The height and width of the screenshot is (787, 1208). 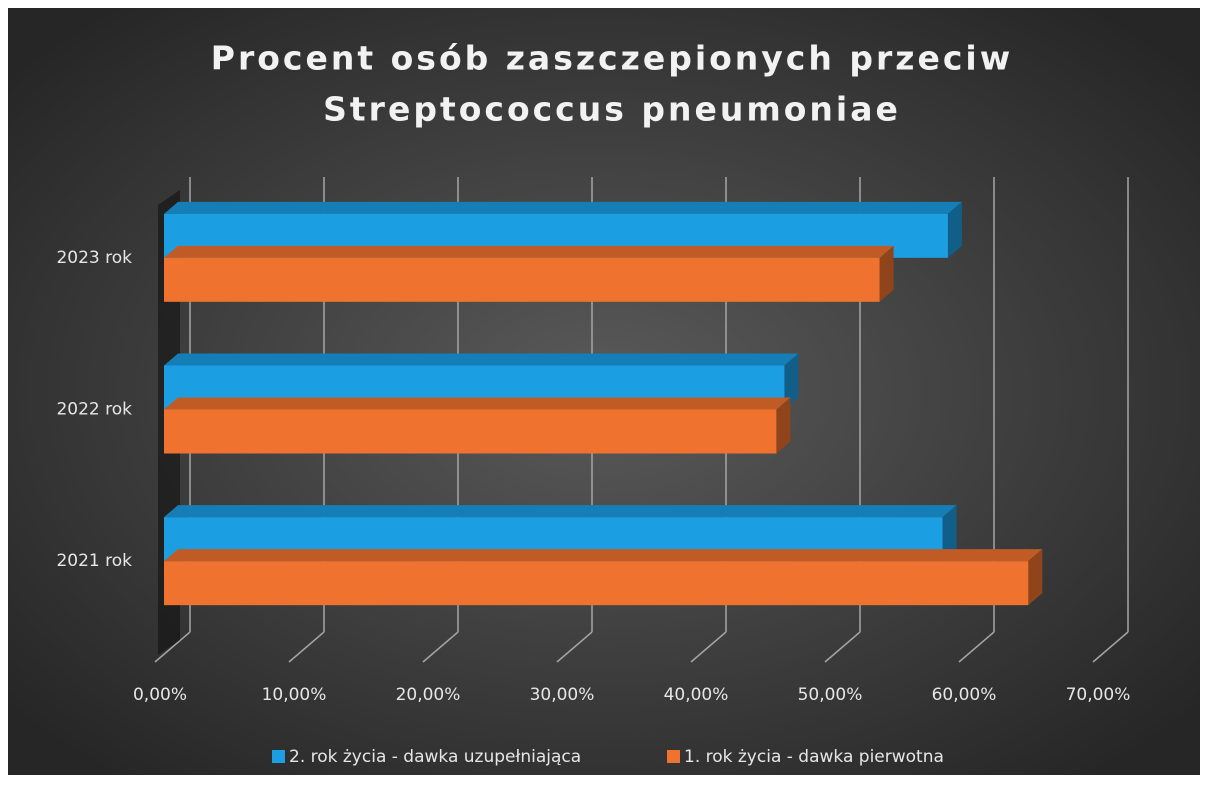 I want to click on x-tick-label: 40,00%, so click(x=696, y=695).